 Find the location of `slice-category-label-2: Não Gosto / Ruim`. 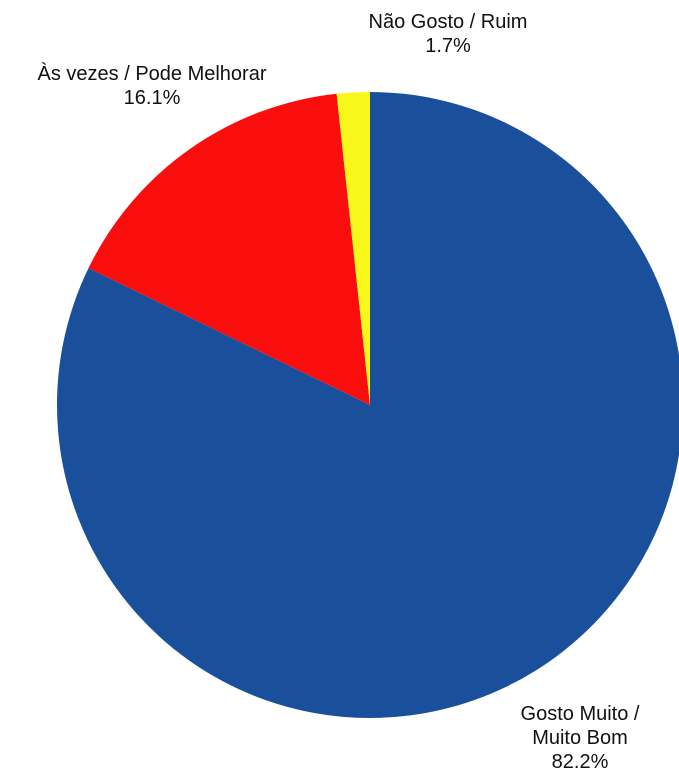

slice-category-label-2: Não Gosto / Ruim is located at coordinates (448, 22).